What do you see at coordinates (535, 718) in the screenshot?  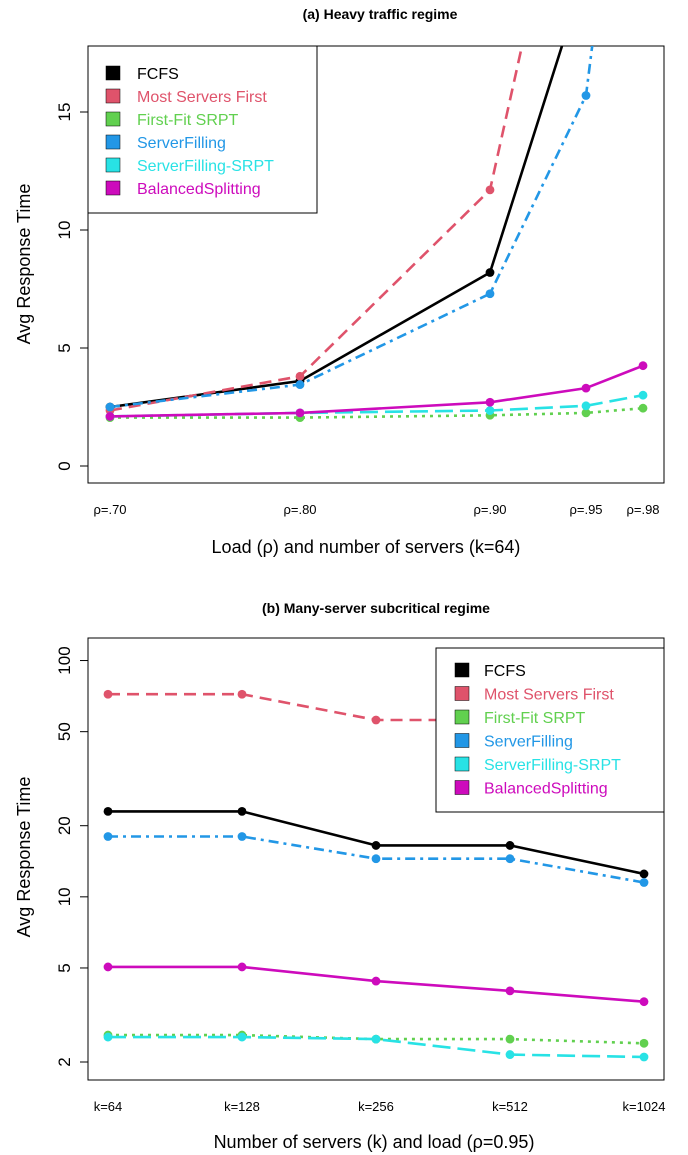 I see `panel-b-legend-label: First-Fit SRPT` at bounding box center [535, 718].